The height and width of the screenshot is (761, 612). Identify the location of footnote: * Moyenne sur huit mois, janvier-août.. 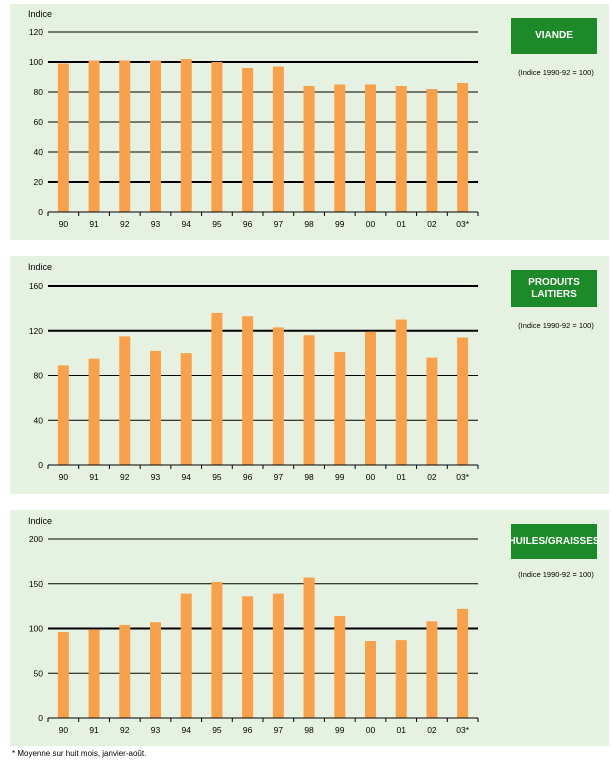
(79, 753).